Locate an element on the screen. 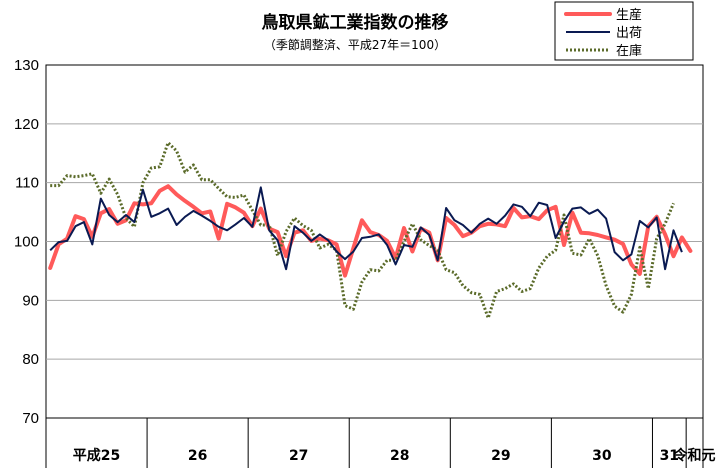  x-year-label: 令和元 is located at coordinates (694, 455).